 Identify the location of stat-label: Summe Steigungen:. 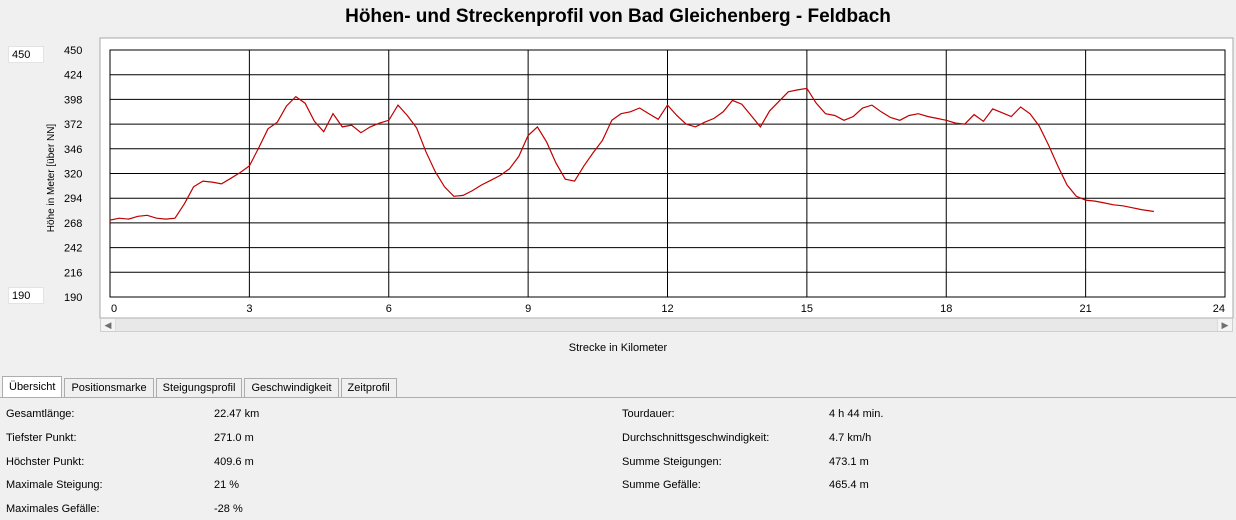
(672, 462).